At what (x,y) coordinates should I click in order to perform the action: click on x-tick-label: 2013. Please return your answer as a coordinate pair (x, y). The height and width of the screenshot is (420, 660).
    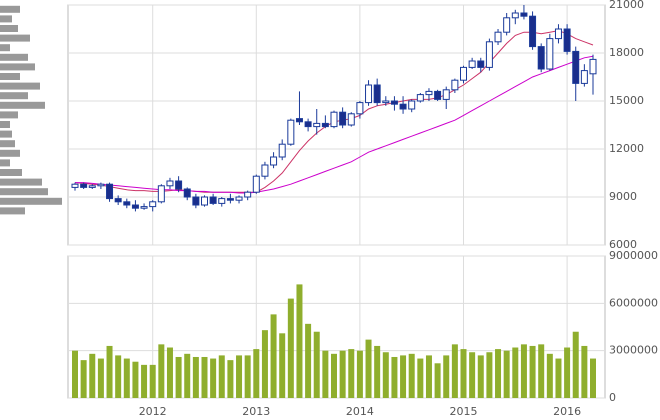
    Looking at the image, I should click on (256, 411).